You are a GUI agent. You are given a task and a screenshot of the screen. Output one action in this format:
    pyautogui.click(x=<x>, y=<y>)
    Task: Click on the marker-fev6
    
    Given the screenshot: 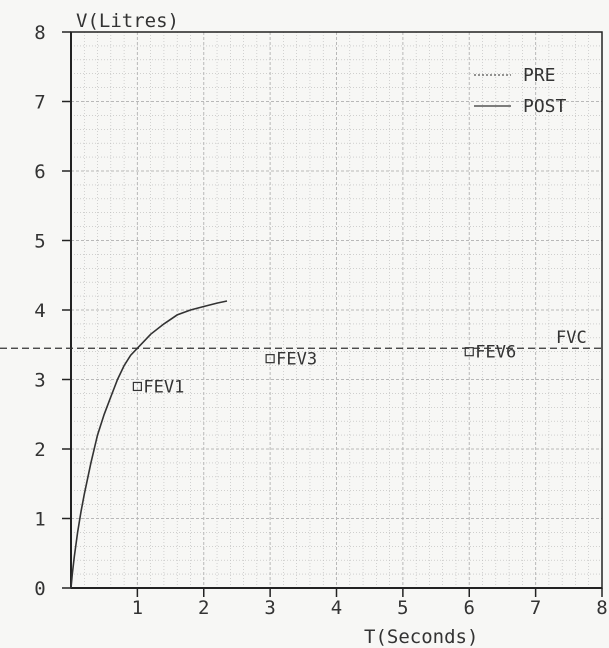 What is the action you would take?
    pyautogui.click(x=469, y=352)
    